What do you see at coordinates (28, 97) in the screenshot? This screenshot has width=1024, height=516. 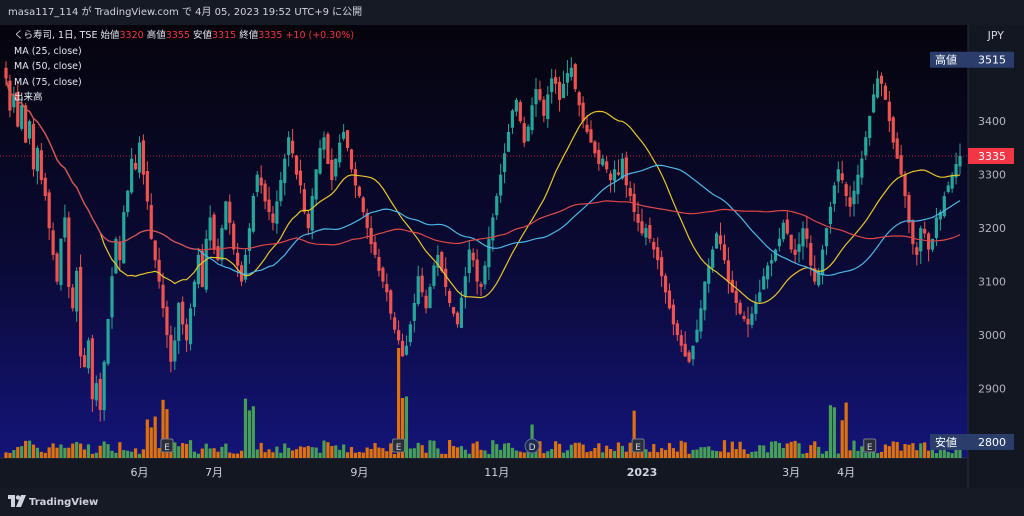 I see `legend-volume: 出来高` at bounding box center [28, 97].